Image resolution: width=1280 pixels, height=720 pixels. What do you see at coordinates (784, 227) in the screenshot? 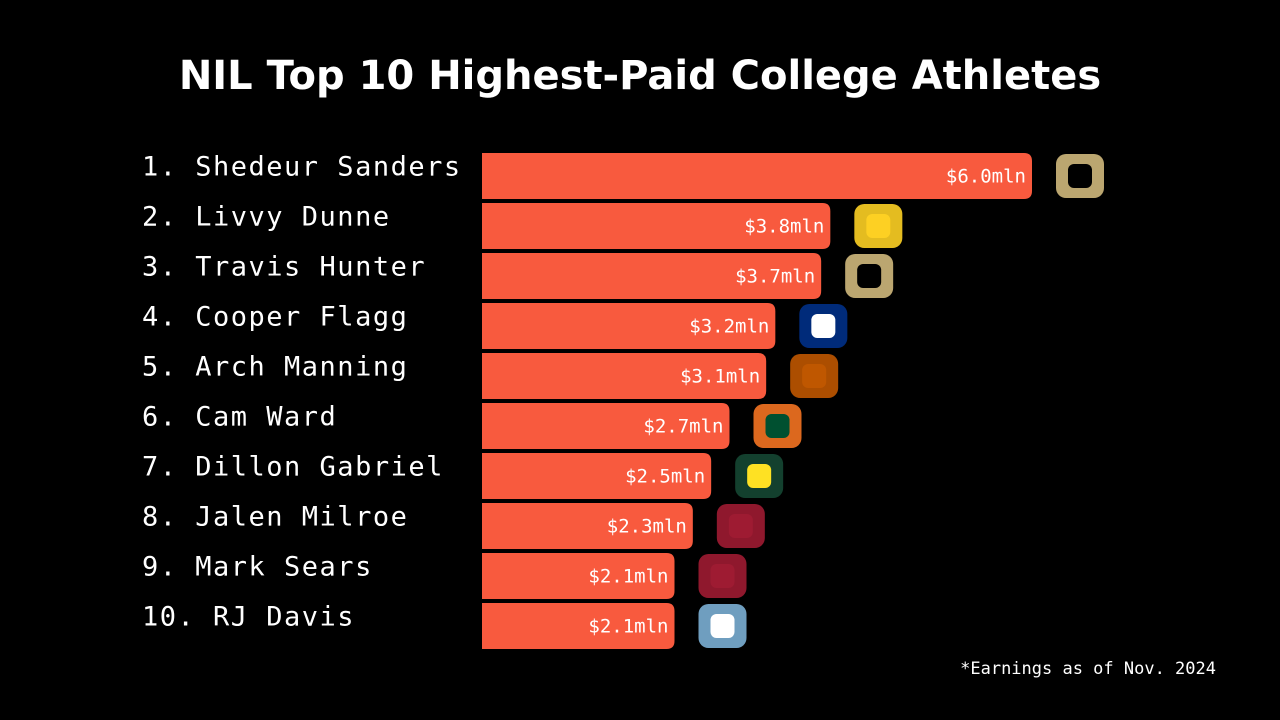
I see `value-label: $3.8mln` at bounding box center [784, 227].